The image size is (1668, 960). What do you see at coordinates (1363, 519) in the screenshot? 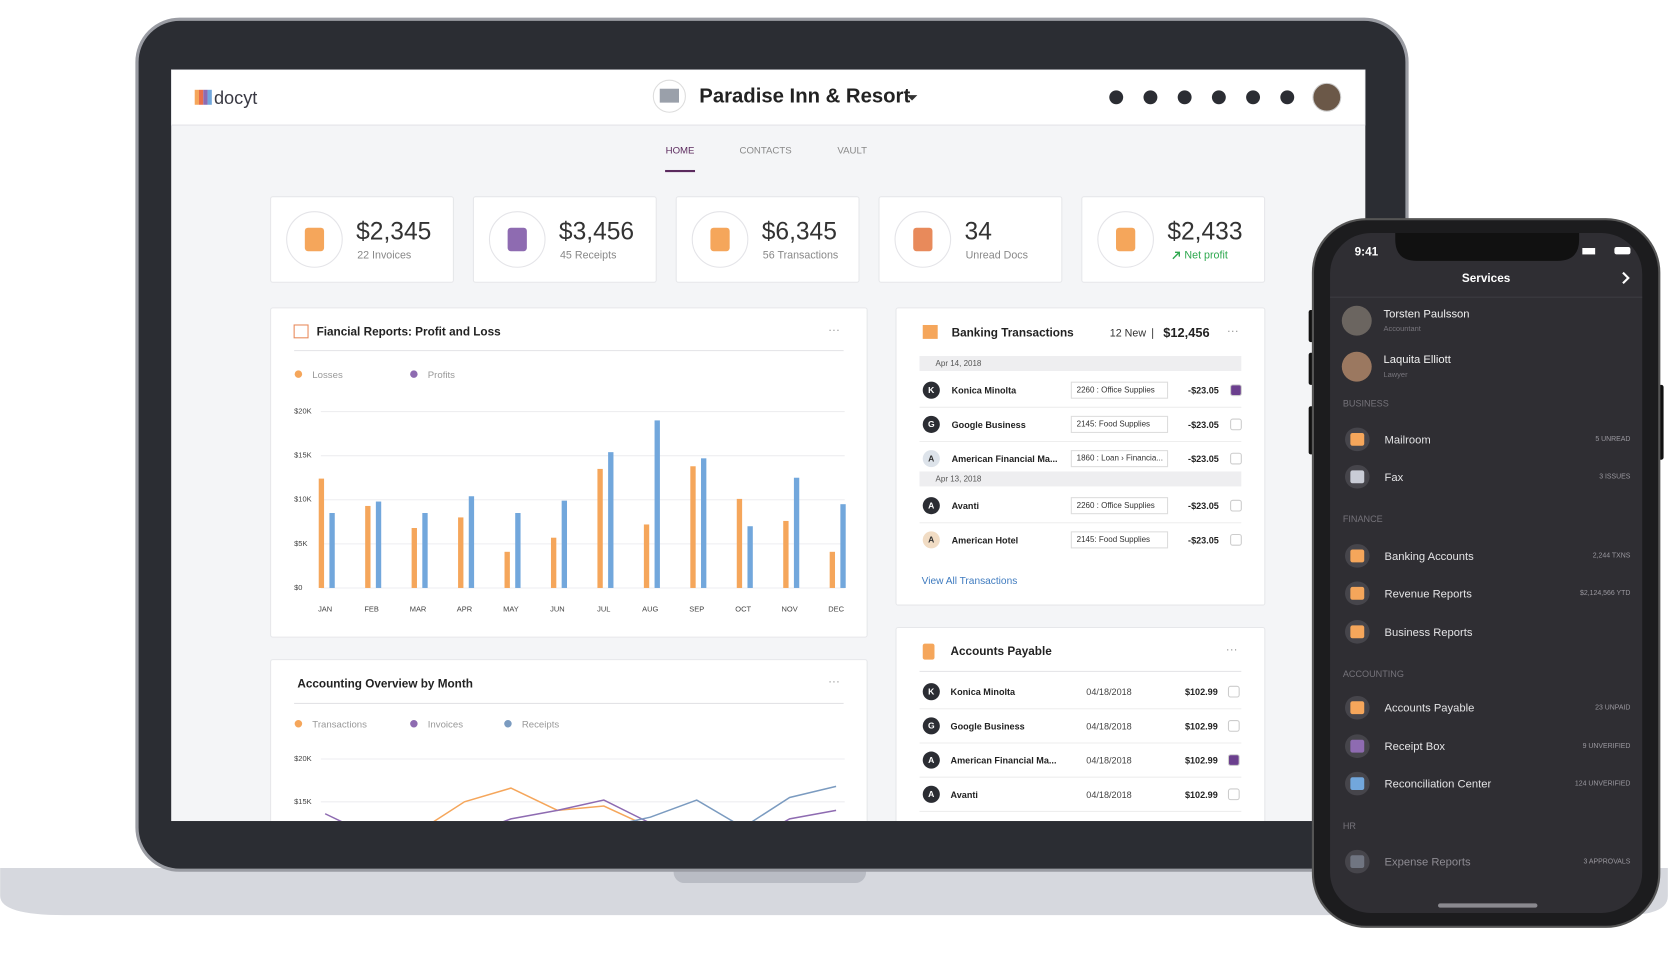
I see `section-title: FINANCE` at bounding box center [1363, 519].